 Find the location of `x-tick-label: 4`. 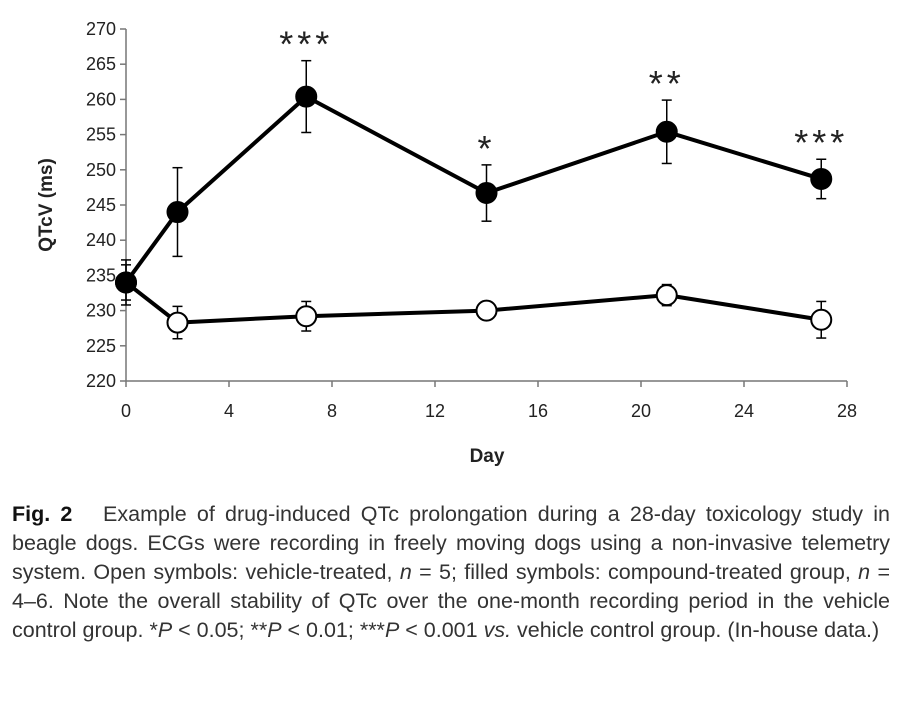

x-tick-label: 4 is located at coordinates (229, 411).